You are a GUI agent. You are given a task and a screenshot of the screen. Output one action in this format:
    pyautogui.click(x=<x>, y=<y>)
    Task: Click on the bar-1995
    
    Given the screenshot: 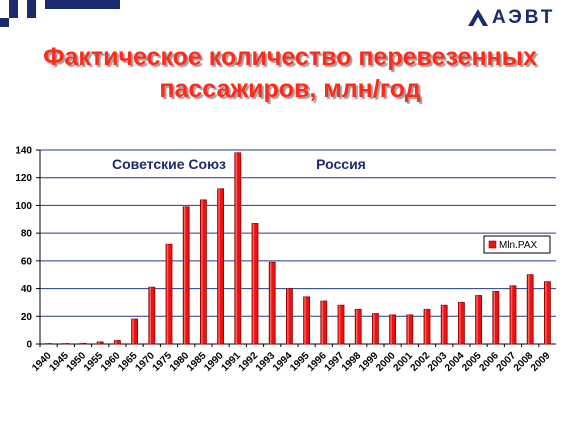 What is the action you would take?
    pyautogui.click(x=307, y=320)
    